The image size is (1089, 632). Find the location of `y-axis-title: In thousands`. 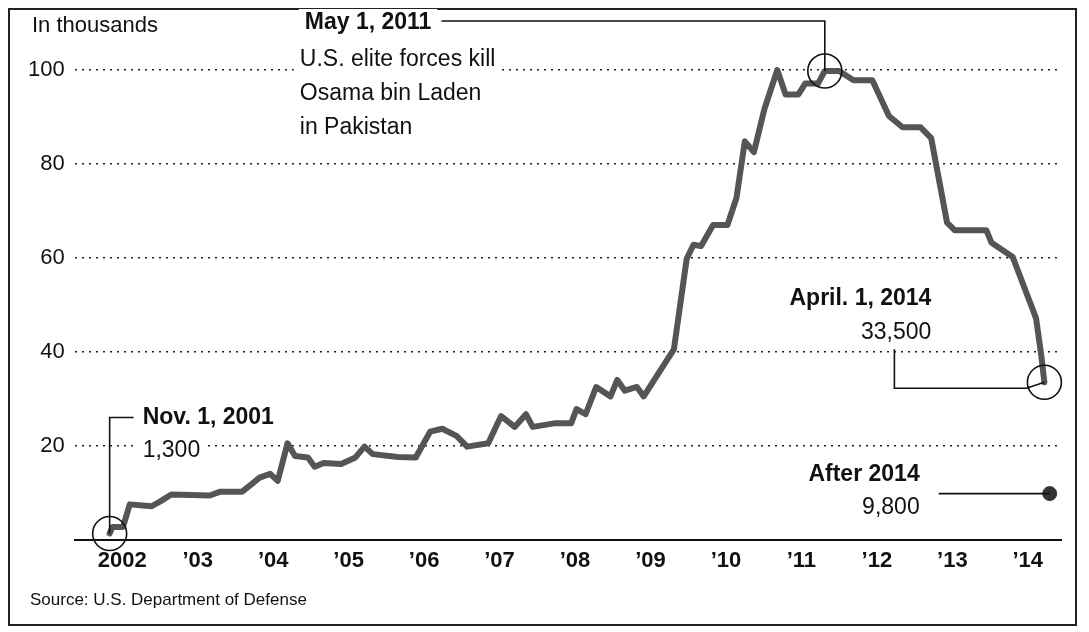

y-axis-title: In thousands is located at coordinates (95, 24).